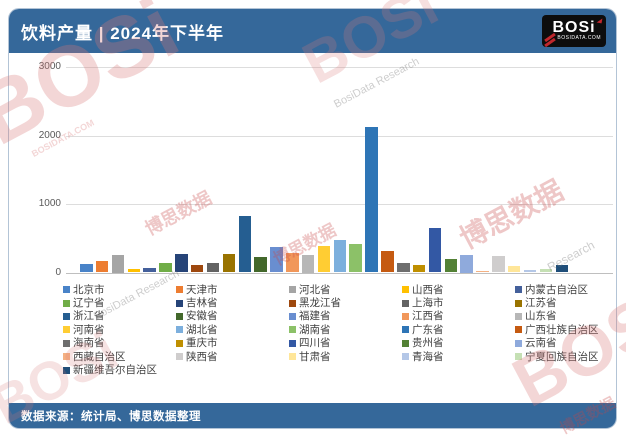 Image resolution: width=626 pixels, height=439 pixels. Describe the element at coordinates (574, 31) in the screenshot. I see `bosi-logo: BOSi BOSIDATA.COM` at that location.